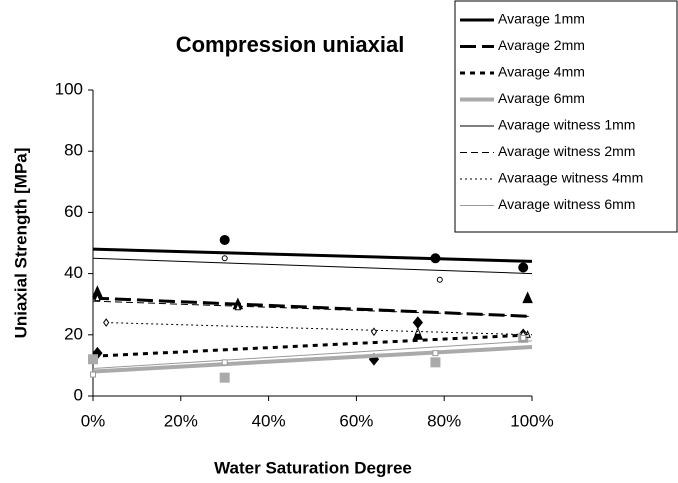  What do you see at coordinates (566, 125) in the screenshot?
I see `legend-label: Avarage witness 1mm` at bounding box center [566, 125].